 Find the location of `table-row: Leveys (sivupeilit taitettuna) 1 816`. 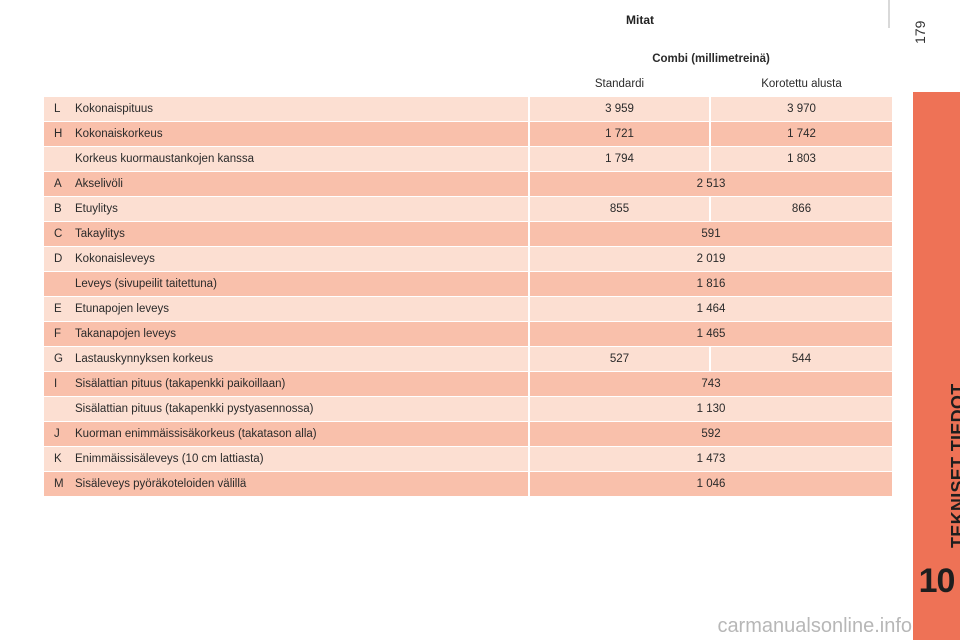

table-row: Leveys (sivupeilit taitettuna) 1 816 is located at coordinates (468, 284).